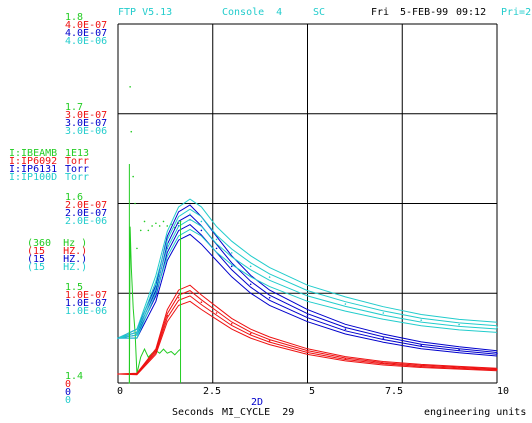  Describe the element at coordinates (77, 153) in the screenshot. I see `device-units: 1E13` at that location.